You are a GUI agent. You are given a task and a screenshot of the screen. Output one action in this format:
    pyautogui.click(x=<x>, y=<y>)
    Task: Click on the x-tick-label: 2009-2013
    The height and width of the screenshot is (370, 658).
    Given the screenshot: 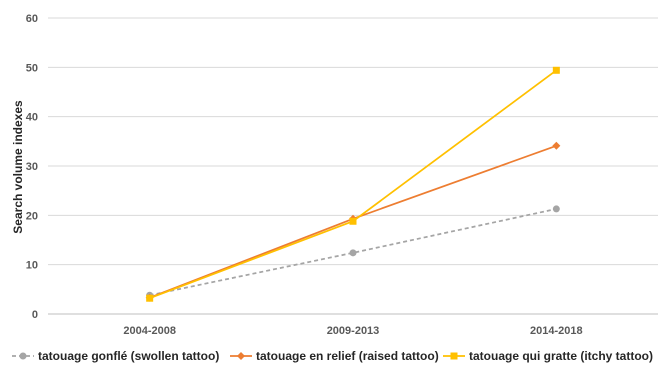 What is the action you would take?
    pyautogui.click(x=353, y=331)
    